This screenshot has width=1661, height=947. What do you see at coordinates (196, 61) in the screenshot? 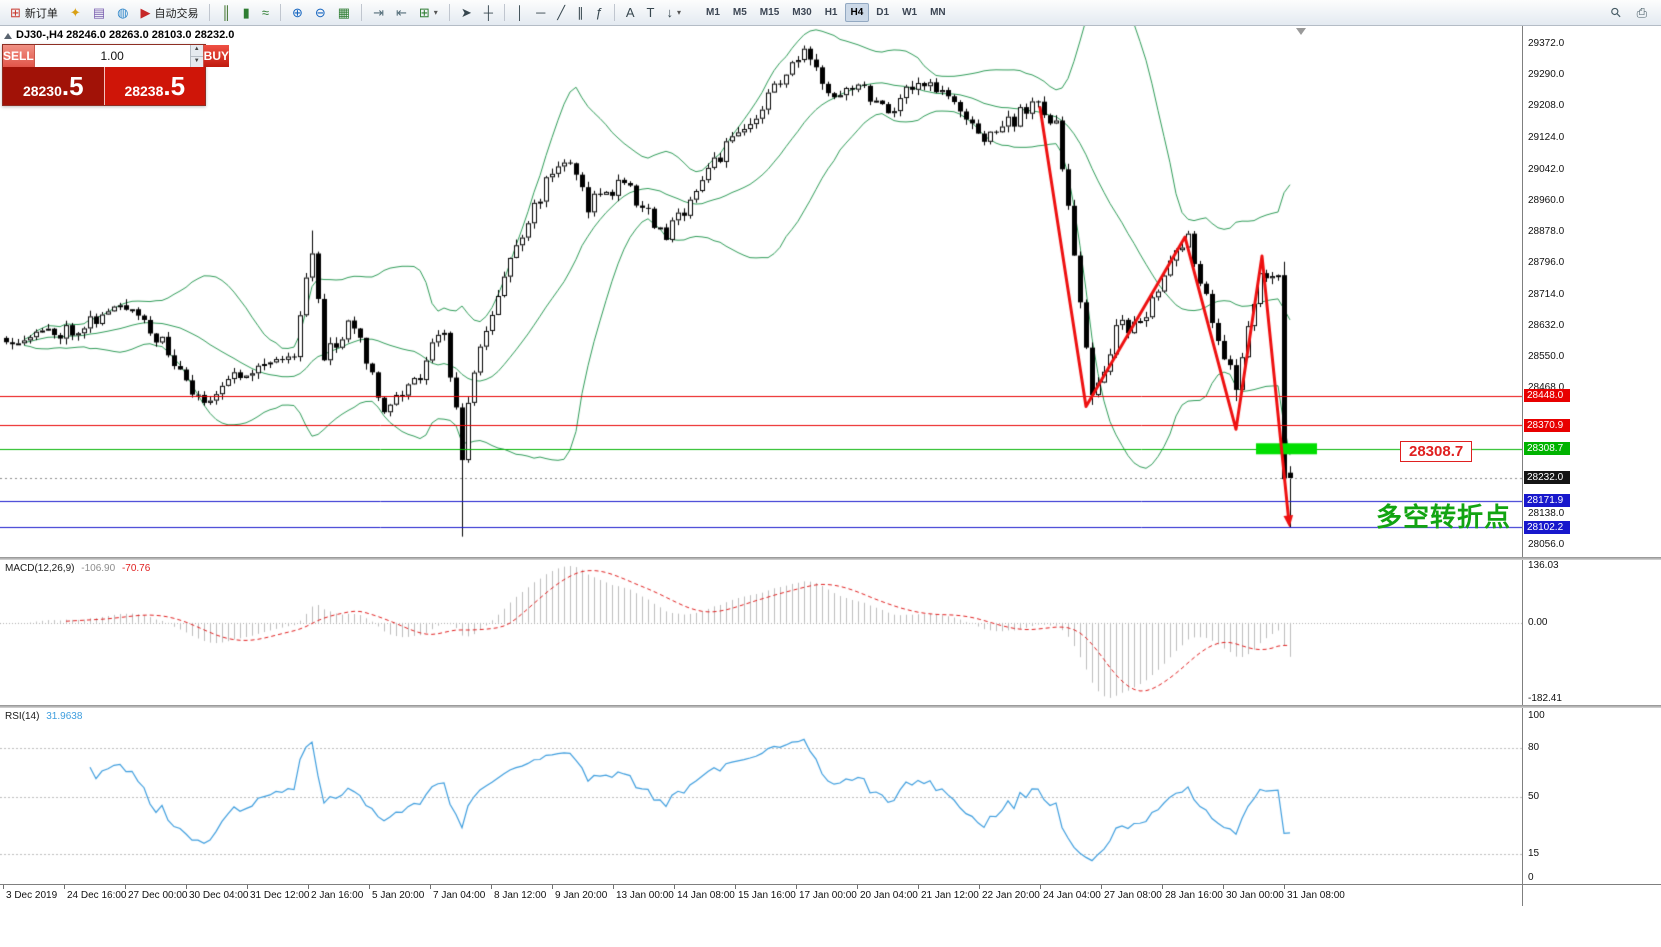
I see `volume-down-button: ▼` at bounding box center [196, 61].